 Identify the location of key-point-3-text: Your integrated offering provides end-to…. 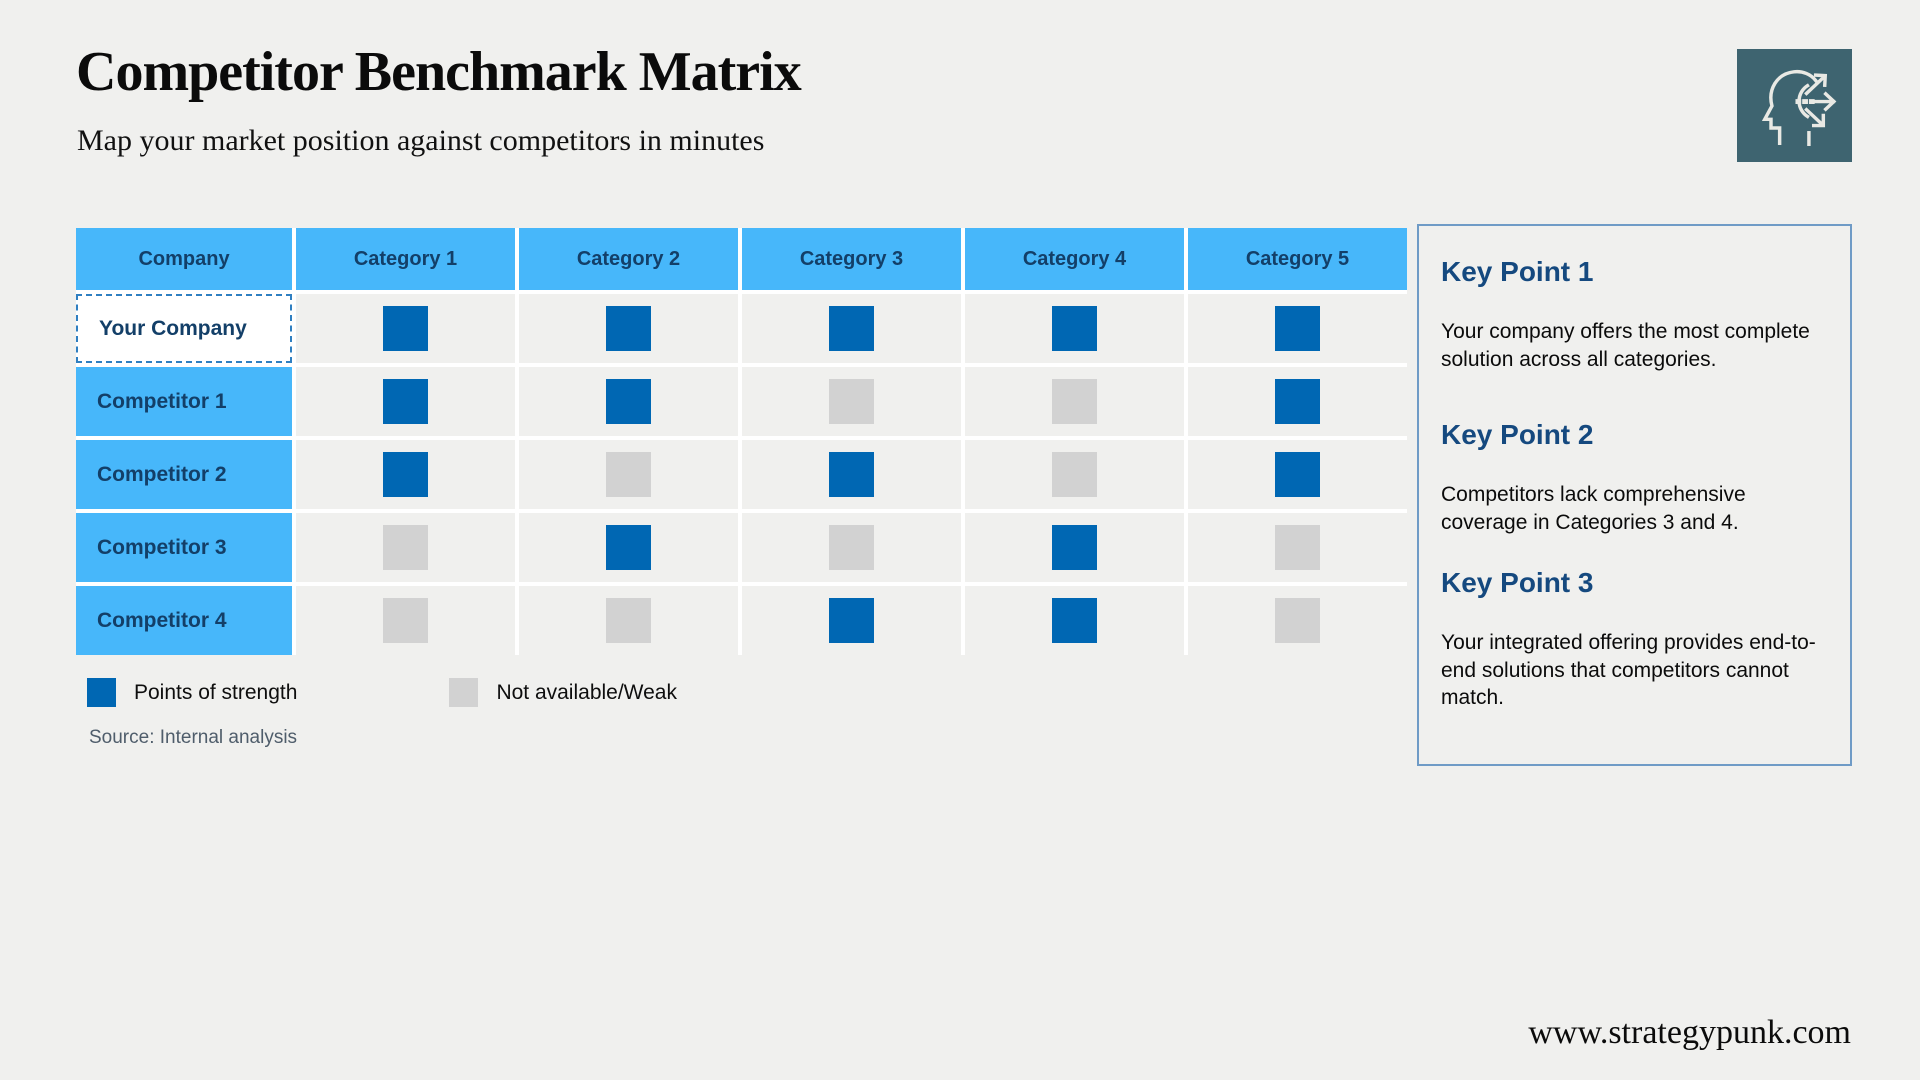
(1628, 670).